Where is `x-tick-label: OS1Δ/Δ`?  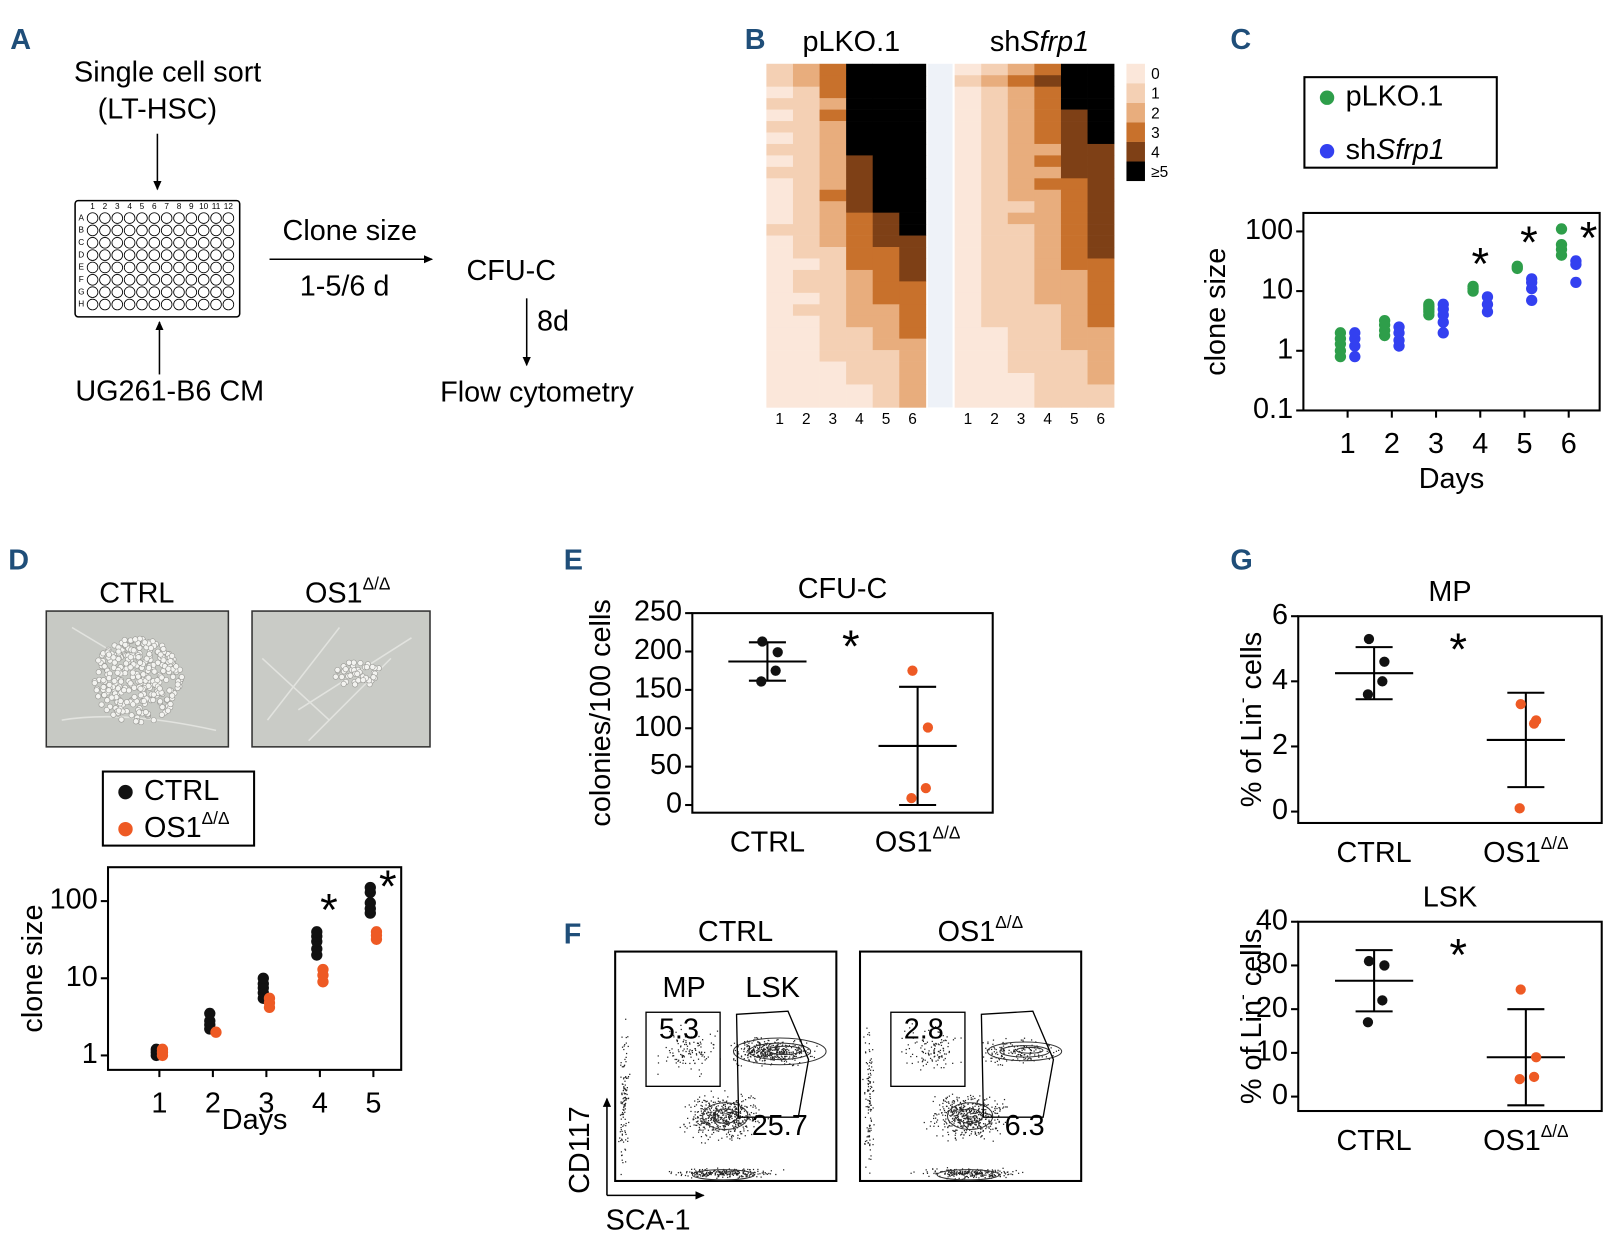
x-tick-label: OS1Δ/Δ is located at coordinates (1526, 850).